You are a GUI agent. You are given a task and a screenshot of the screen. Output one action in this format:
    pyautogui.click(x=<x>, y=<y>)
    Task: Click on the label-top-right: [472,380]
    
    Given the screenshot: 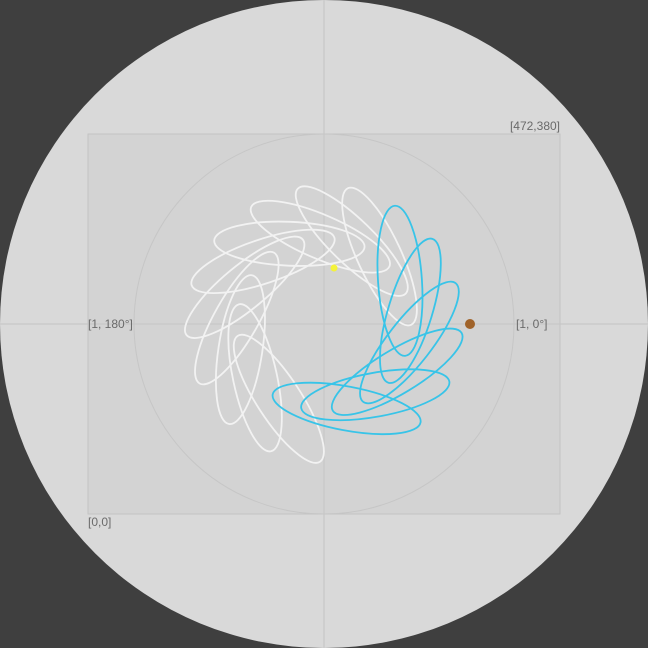 What is the action you would take?
    pyautogui.click(x=535, y=126)
    